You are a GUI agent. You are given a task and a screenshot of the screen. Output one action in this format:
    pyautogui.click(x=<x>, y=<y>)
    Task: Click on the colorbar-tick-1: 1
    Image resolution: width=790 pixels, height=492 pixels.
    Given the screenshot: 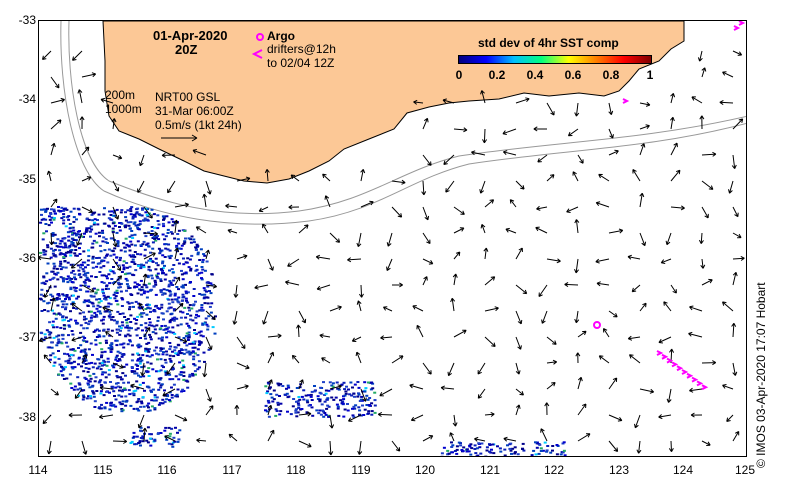 What is the action you would take?
    pyautogui.click(x=650, y=75)
    